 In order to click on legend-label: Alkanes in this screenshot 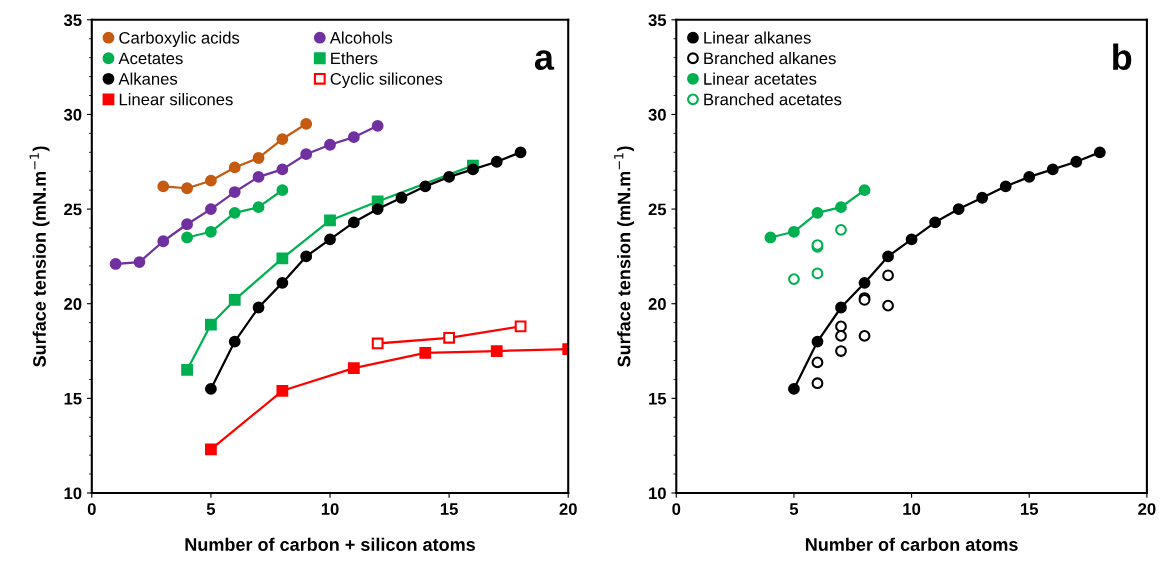, I will do `click(148, 78)`.